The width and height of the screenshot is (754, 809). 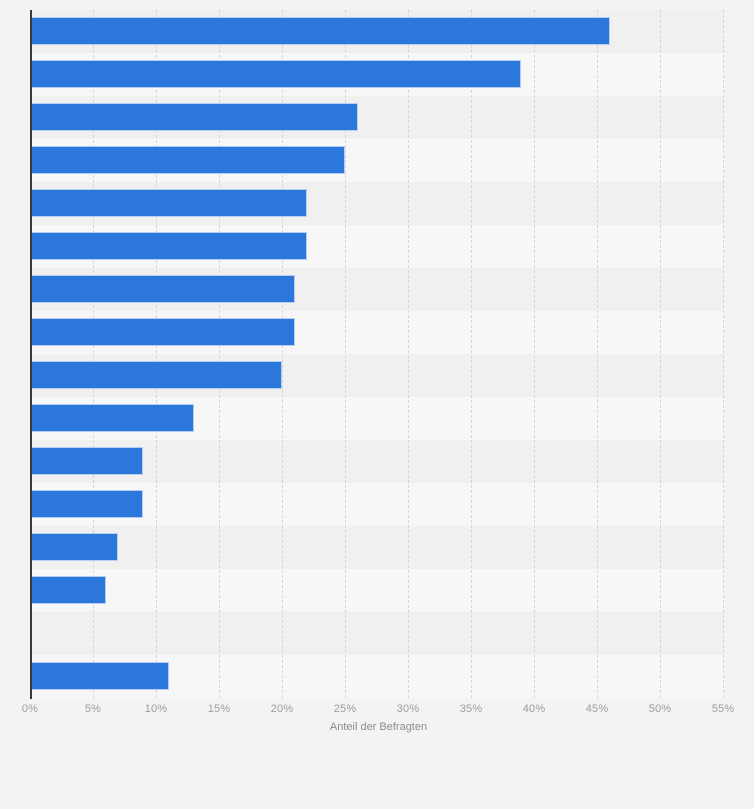 I want to click on x-tick-label: 10%, so click(x=156, y=709).